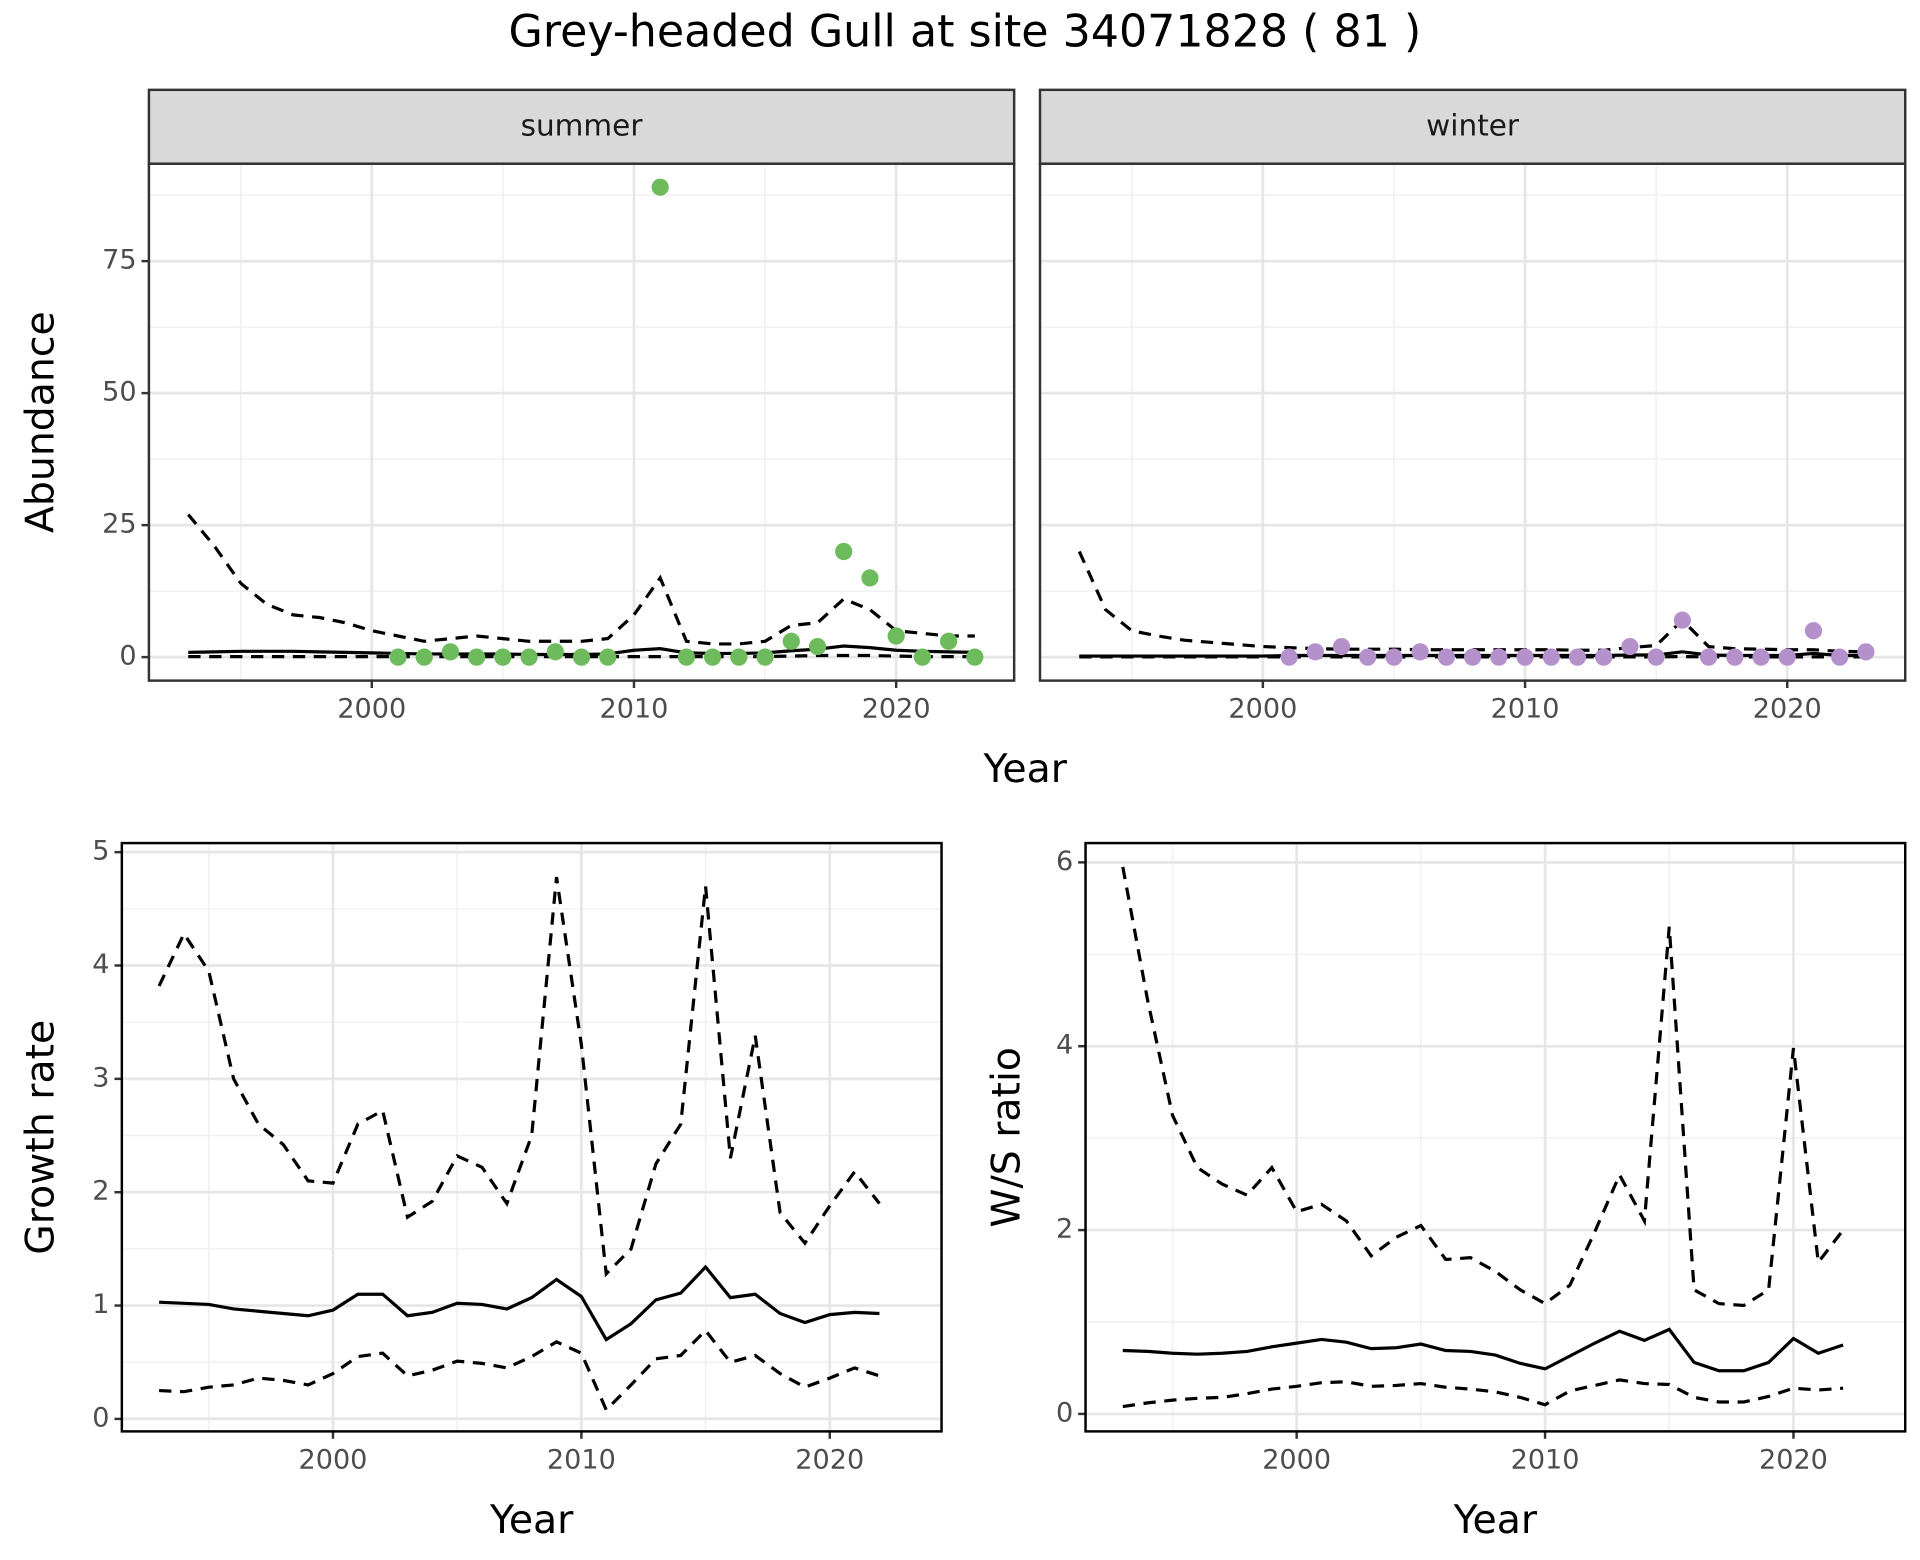  Describe the element at coordinates (1007, 1137) in the screenshot. I see `y-axis-title: W/S ratio` at that location.